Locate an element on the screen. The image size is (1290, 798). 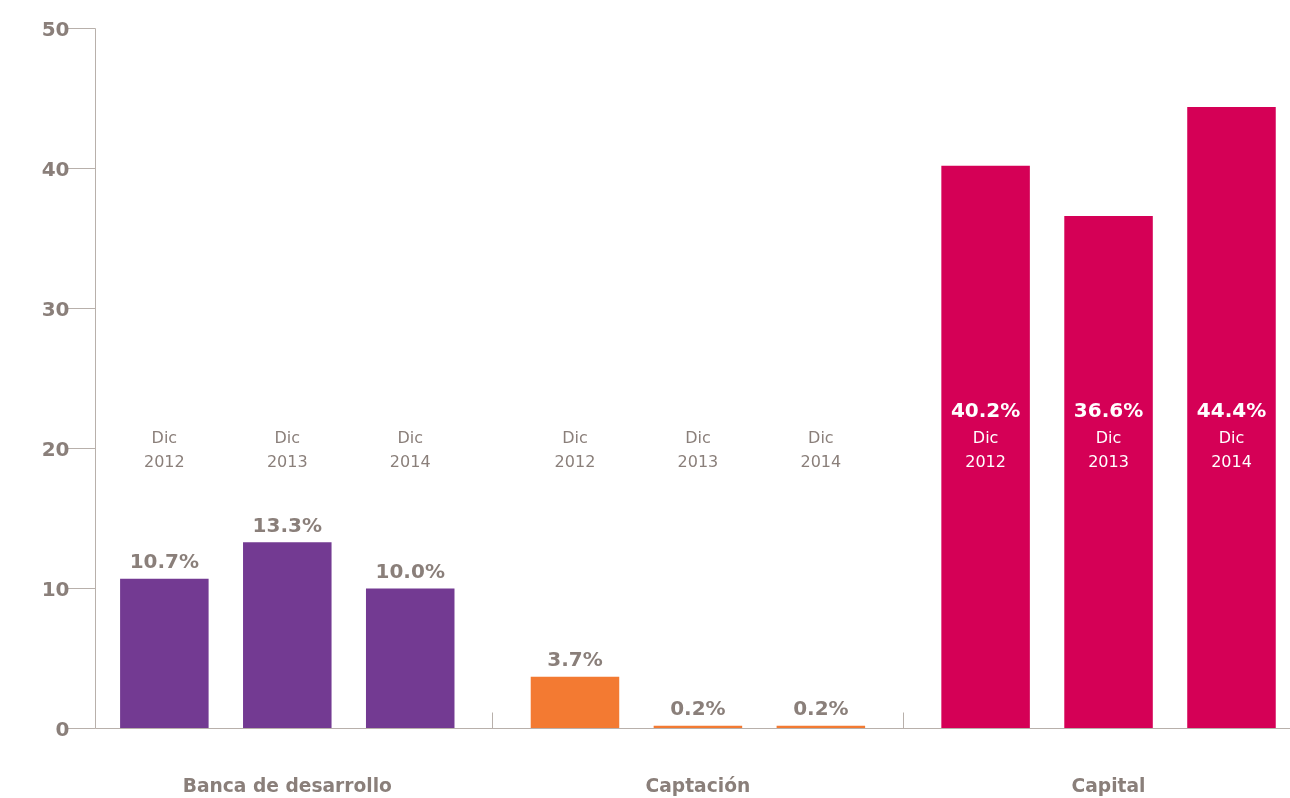
y-tick-label: 20 is located at coordinates (55, 448).